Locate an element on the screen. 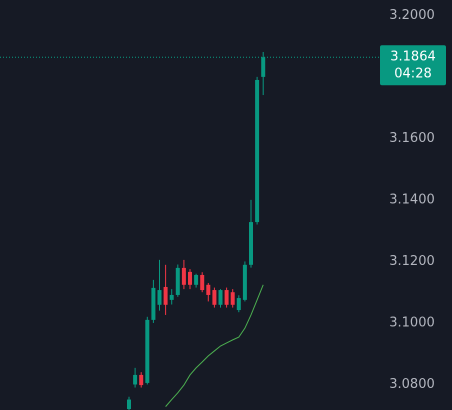 This screenshot has width=452, height=410. last-price-label: 3.1864 is located at coordinates (413, 57).